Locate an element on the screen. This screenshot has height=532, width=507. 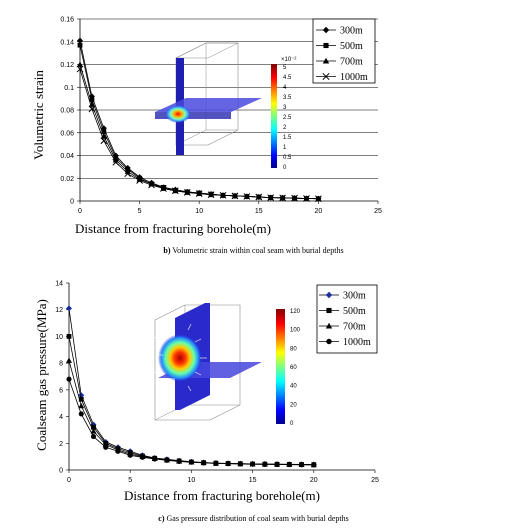
y-tick-label: 0.12 is located at coordinates (67, 65).